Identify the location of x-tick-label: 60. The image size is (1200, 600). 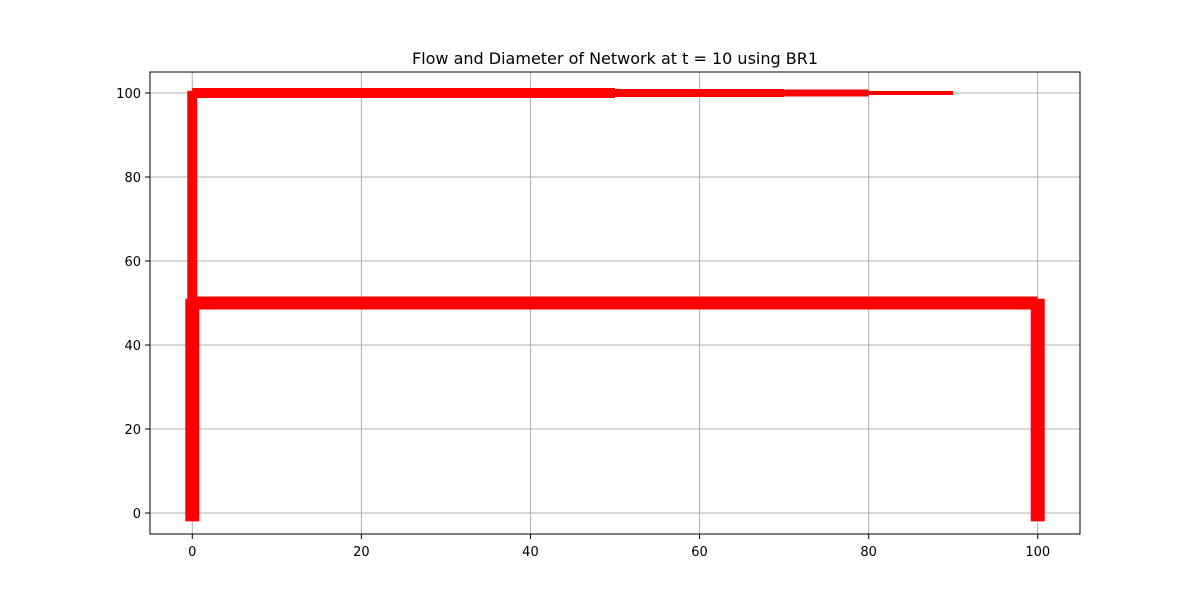
(699, 552).